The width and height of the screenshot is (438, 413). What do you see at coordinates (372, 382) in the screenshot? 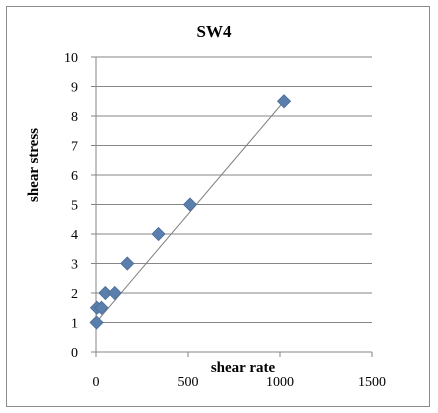
I see `x-tick-label: 1500` at bounding box center [372, 382].